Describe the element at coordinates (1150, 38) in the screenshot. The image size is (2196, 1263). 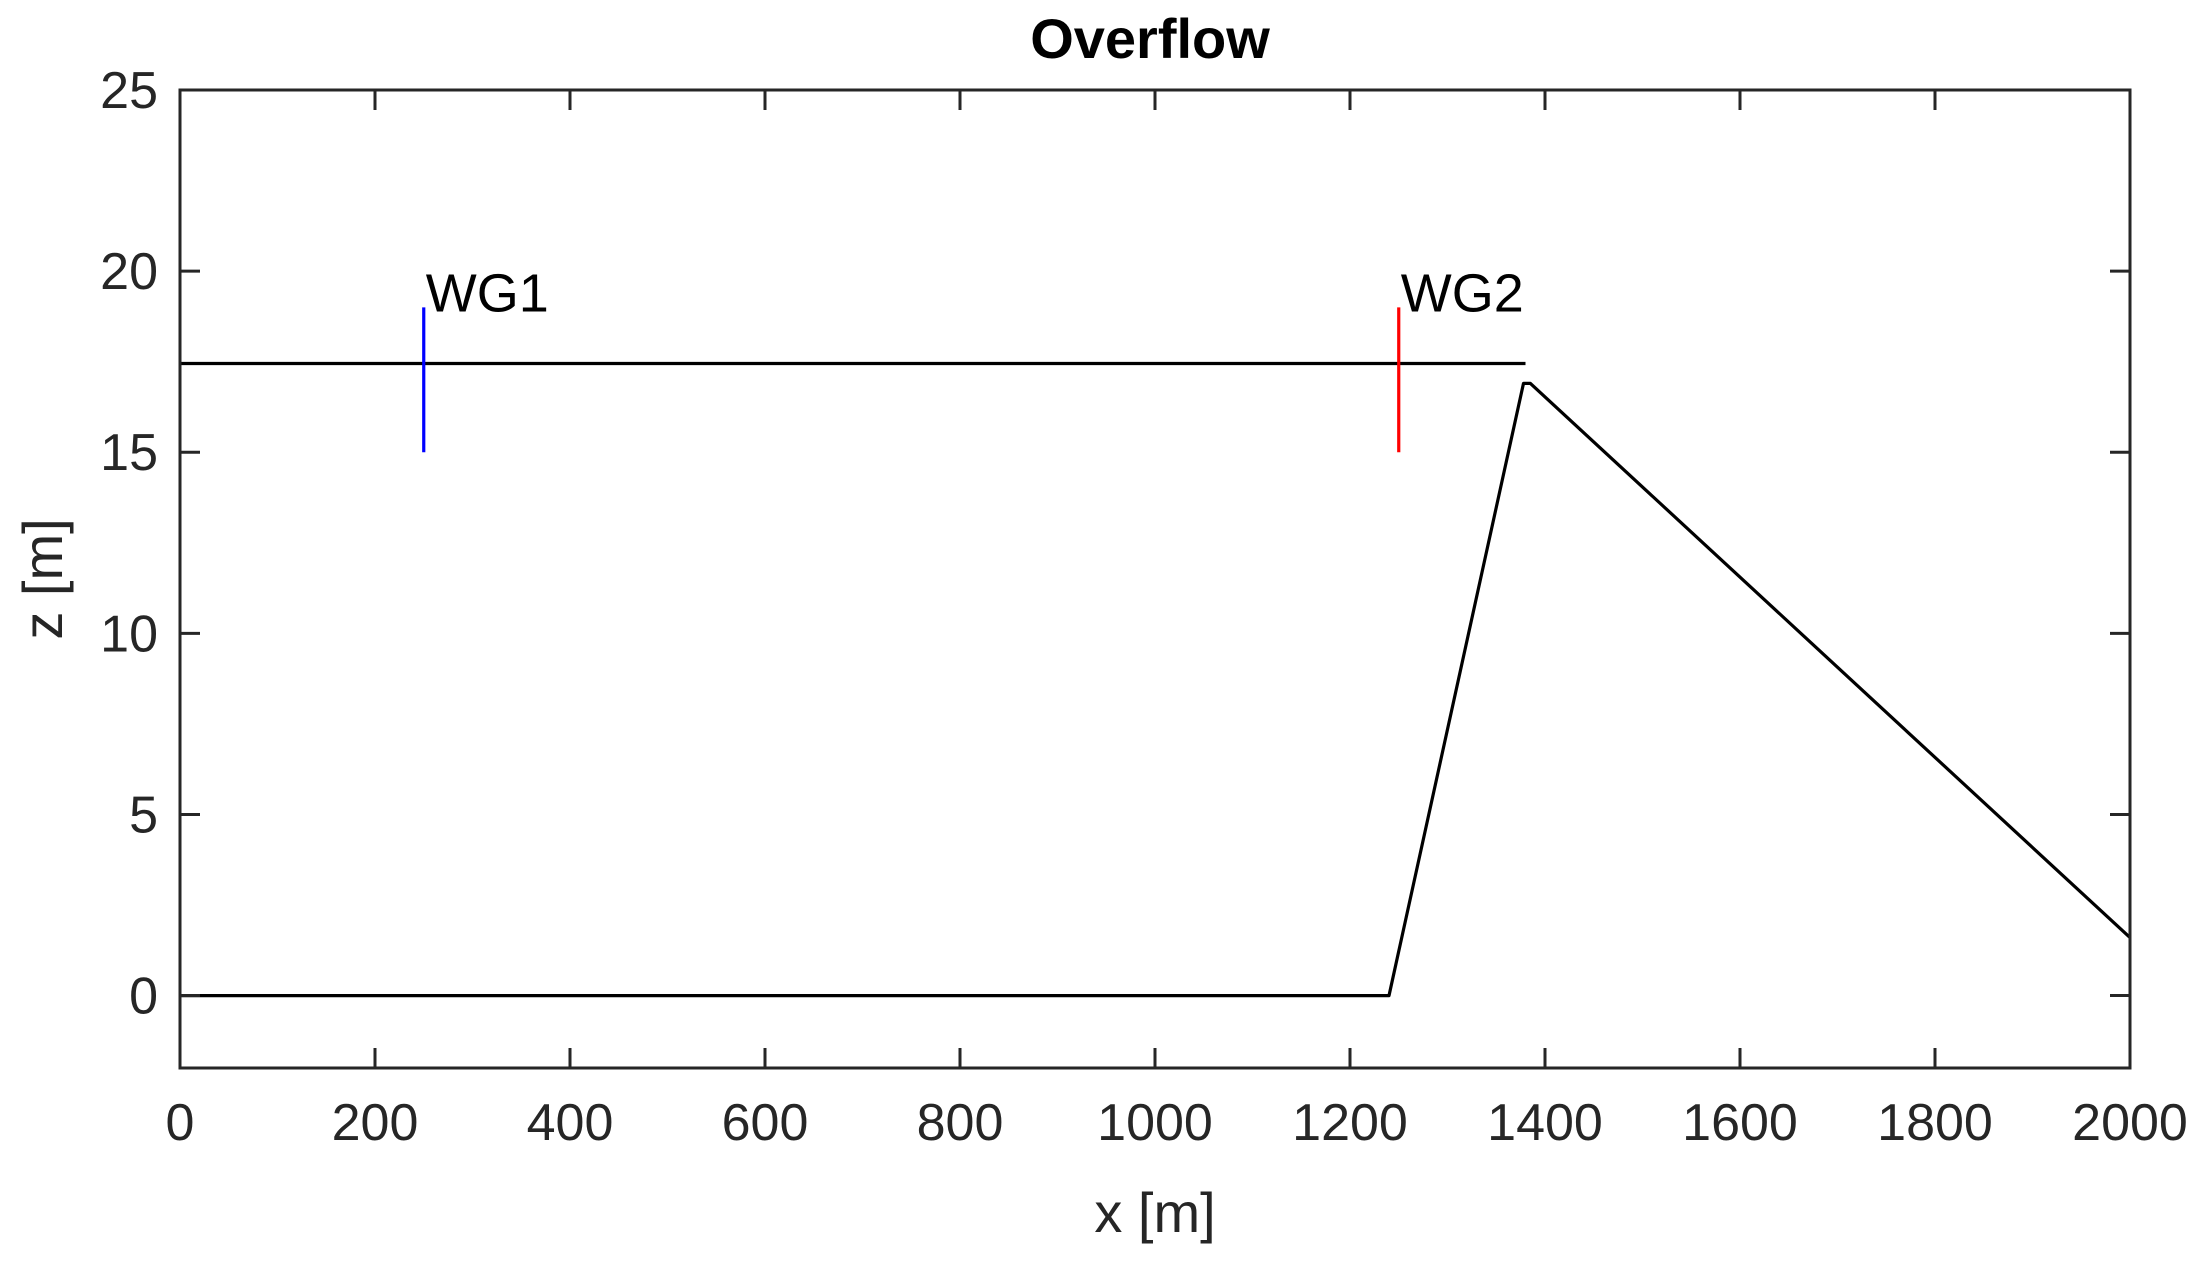
I see `chart-title: Overflow` at that location.